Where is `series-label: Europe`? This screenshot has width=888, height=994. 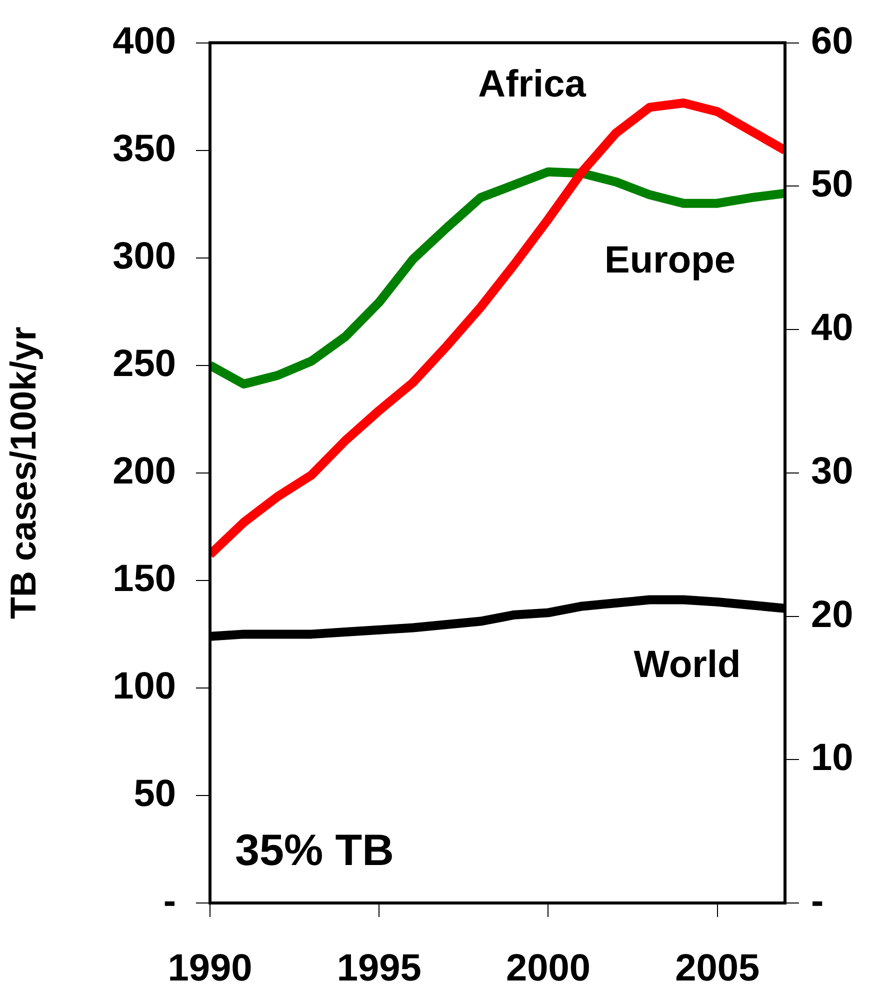 series-label: Europe is located at coordinates (670, 261).